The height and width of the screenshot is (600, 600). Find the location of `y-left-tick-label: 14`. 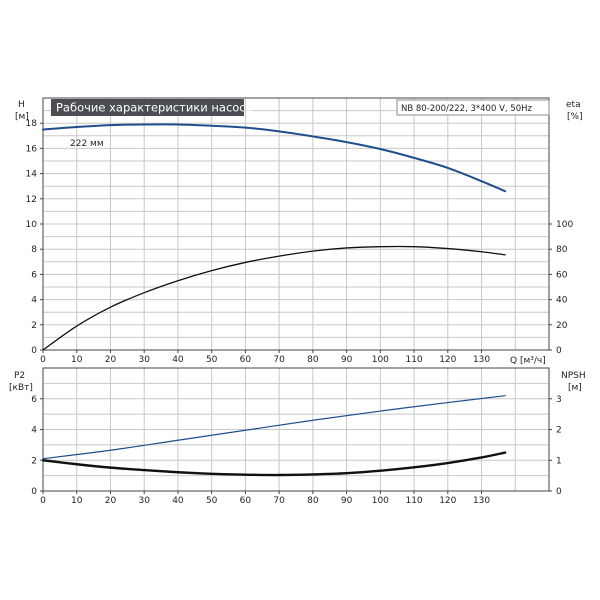

y-left-tick-label: 14 is located at coordinates (32, 175).